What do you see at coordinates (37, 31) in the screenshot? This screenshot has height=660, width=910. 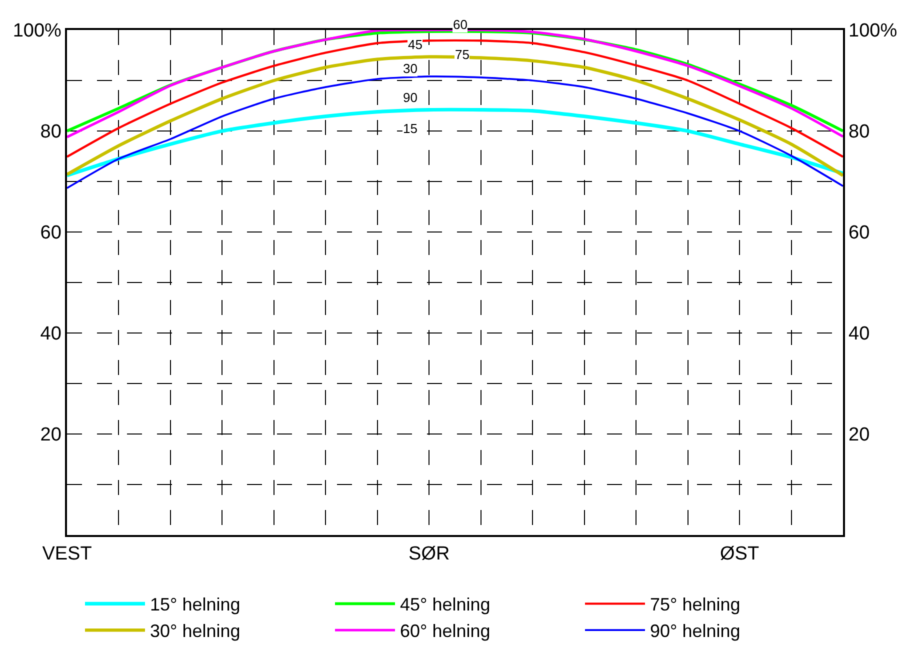 I see `y-tick-label: 100%` at bounding box center [37, 31].